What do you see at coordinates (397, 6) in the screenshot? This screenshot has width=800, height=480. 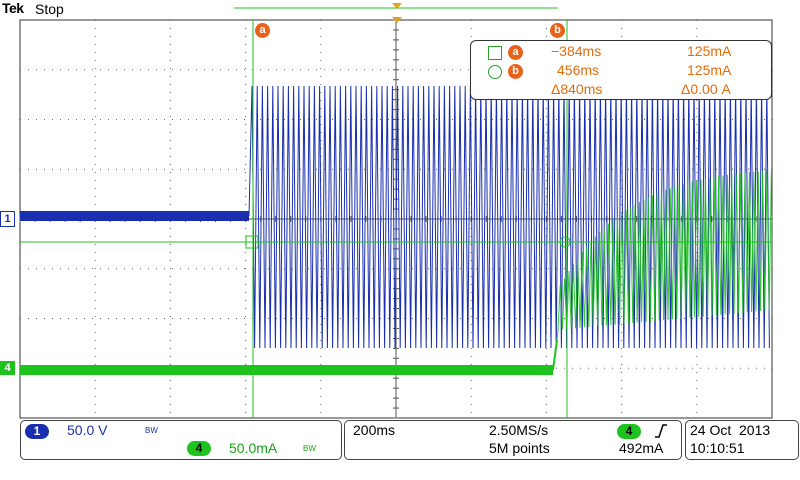 I see `trigger-position-icon` at bounding box center [397, 6].